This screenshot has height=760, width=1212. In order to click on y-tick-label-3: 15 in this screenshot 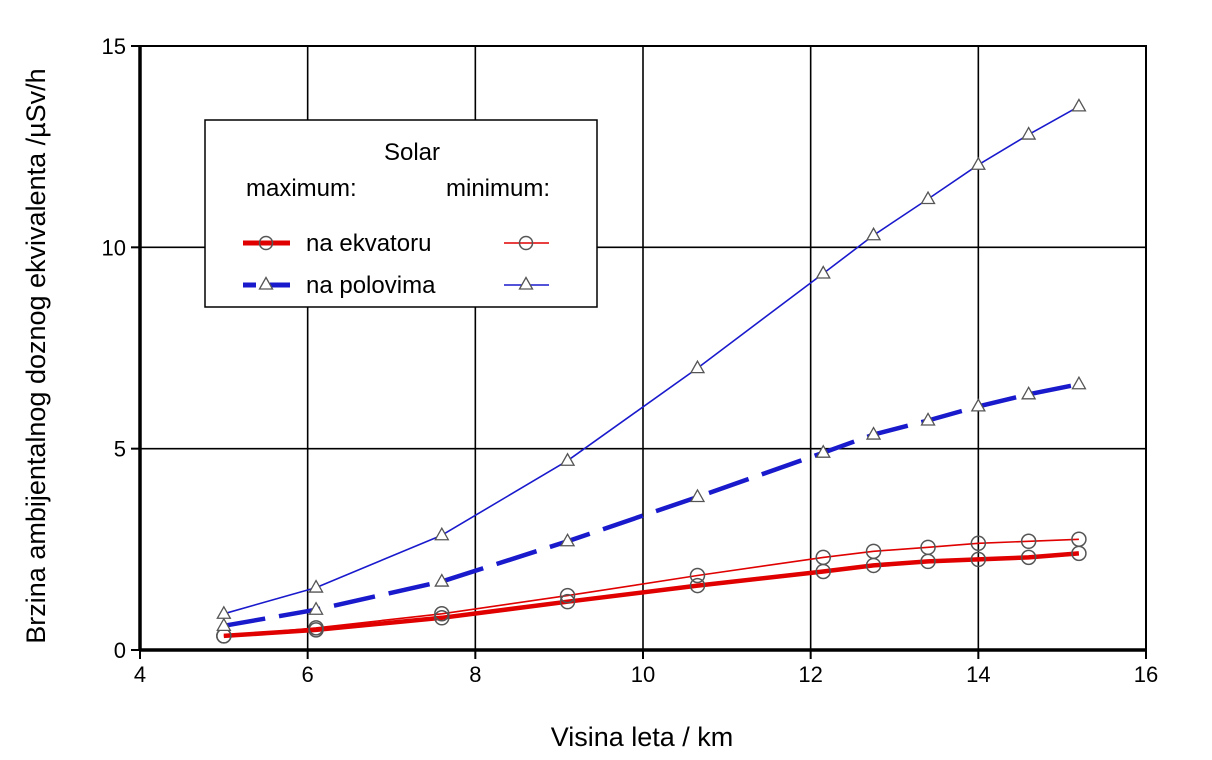, I will do `click(114, 46)`.